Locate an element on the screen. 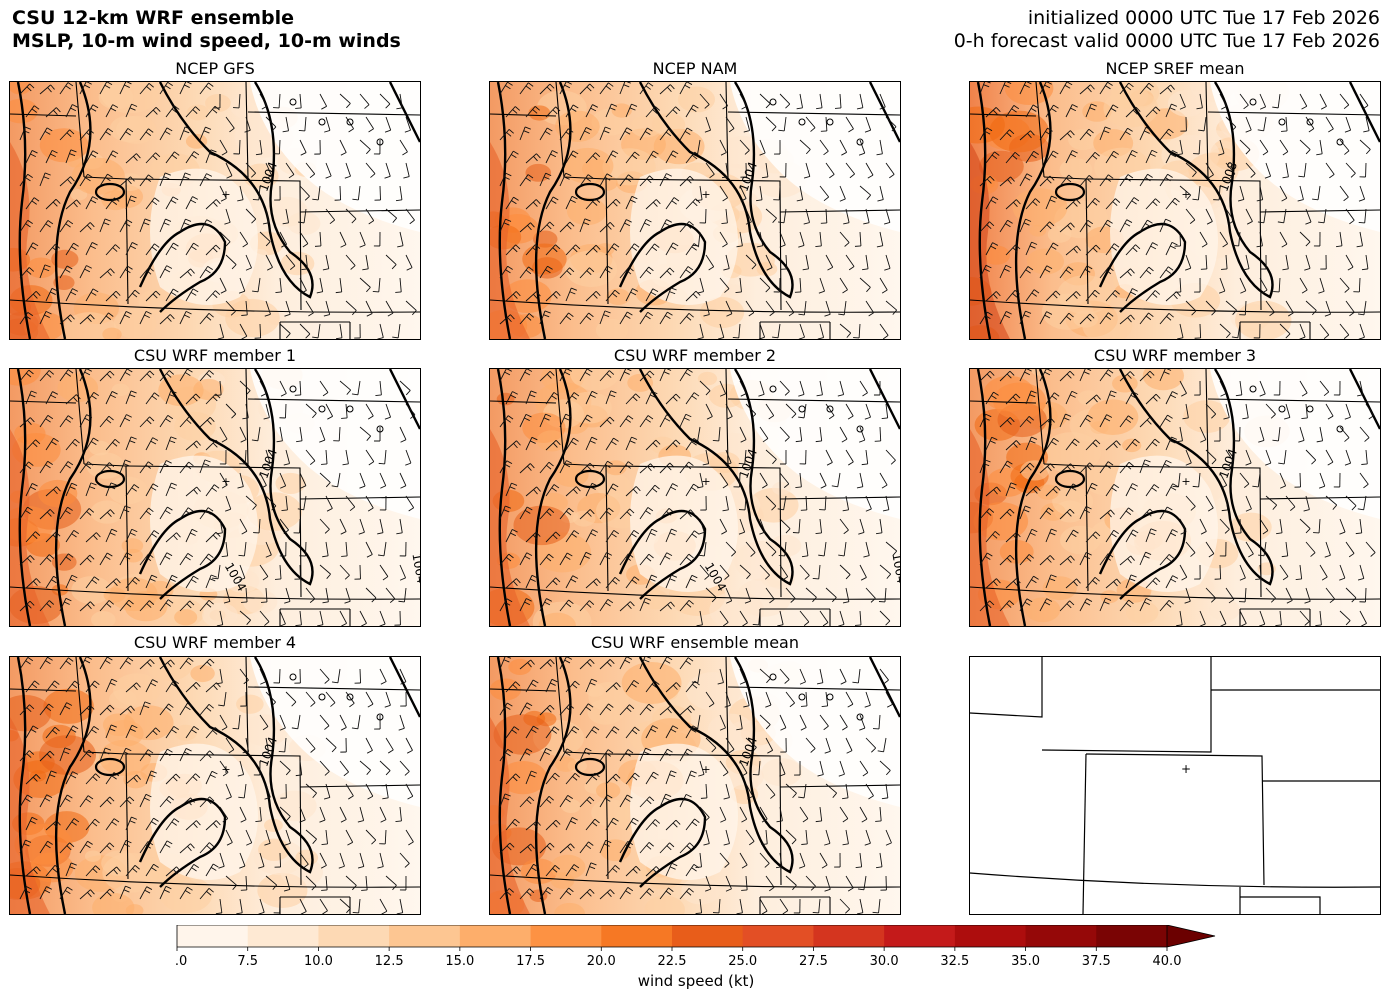 This screenshot has width=1392, height=1001. calm-wind-circle is located at coordinates (1340, 142).